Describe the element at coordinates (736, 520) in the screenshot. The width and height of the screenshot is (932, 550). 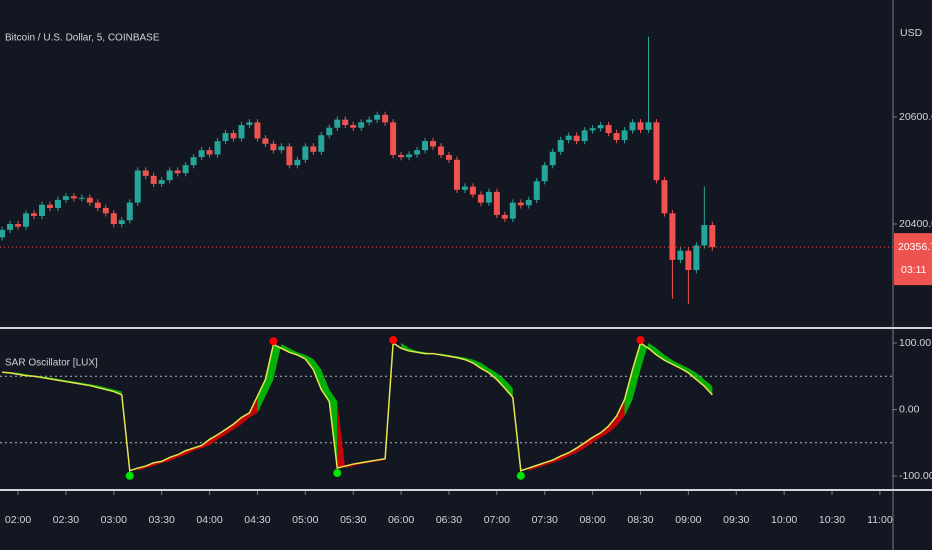
I see `x-tick-label: 09:30` at that location.